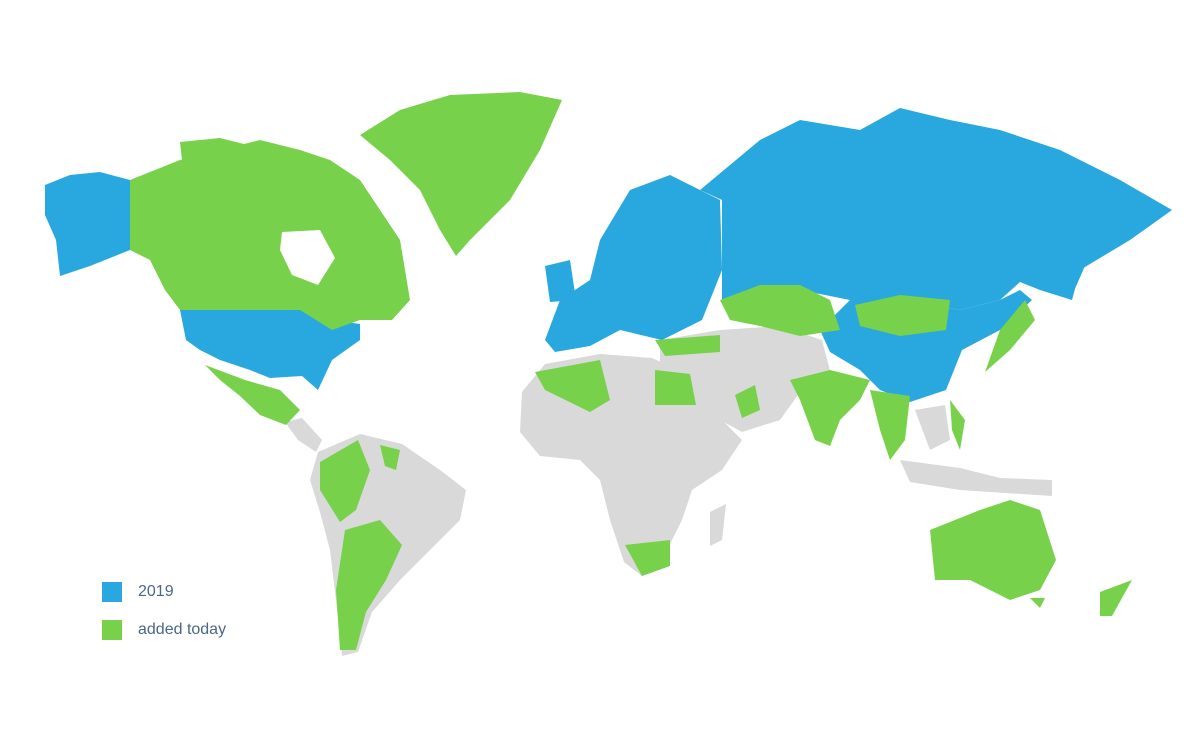 The height and width of the screenshot is (732, 1200). I want to click on south-africa, so click(647, 558).